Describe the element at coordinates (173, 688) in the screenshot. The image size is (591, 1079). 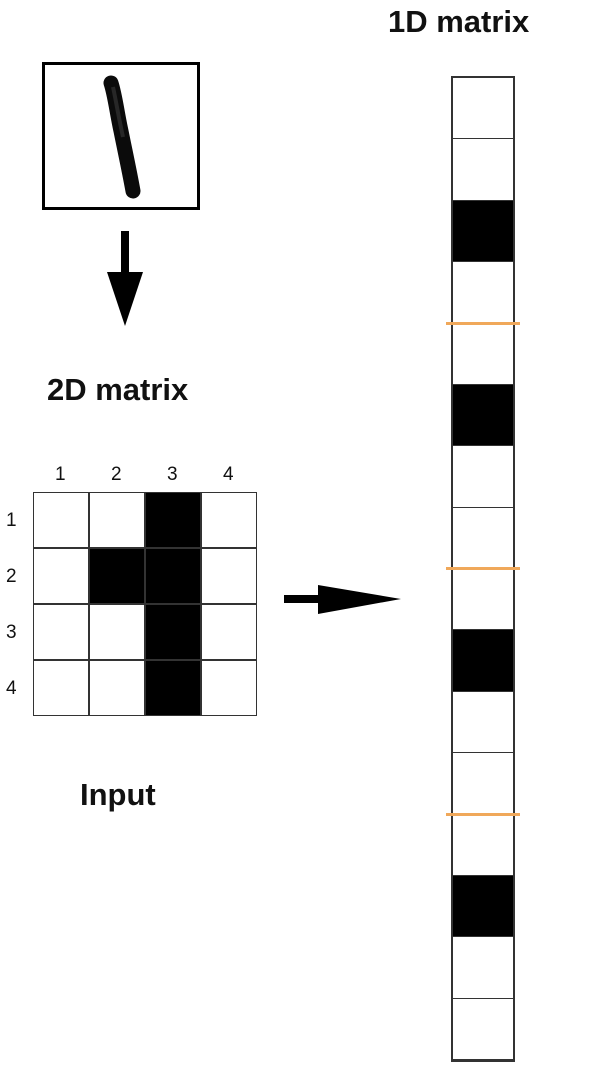
I see `matrix-cell-r4-c3` at that location.